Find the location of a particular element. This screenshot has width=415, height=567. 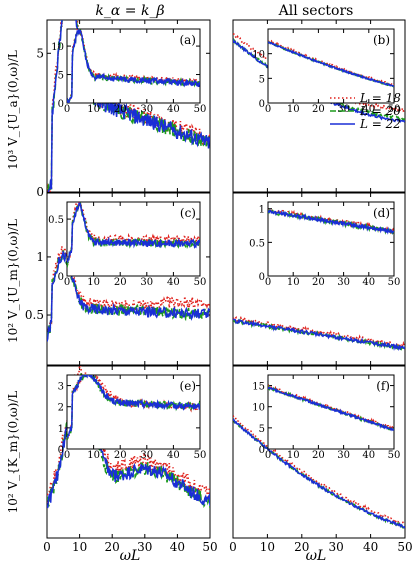

panel-row3-right: 0 10 20 30 40 50 is located at coordinates (321, 459).